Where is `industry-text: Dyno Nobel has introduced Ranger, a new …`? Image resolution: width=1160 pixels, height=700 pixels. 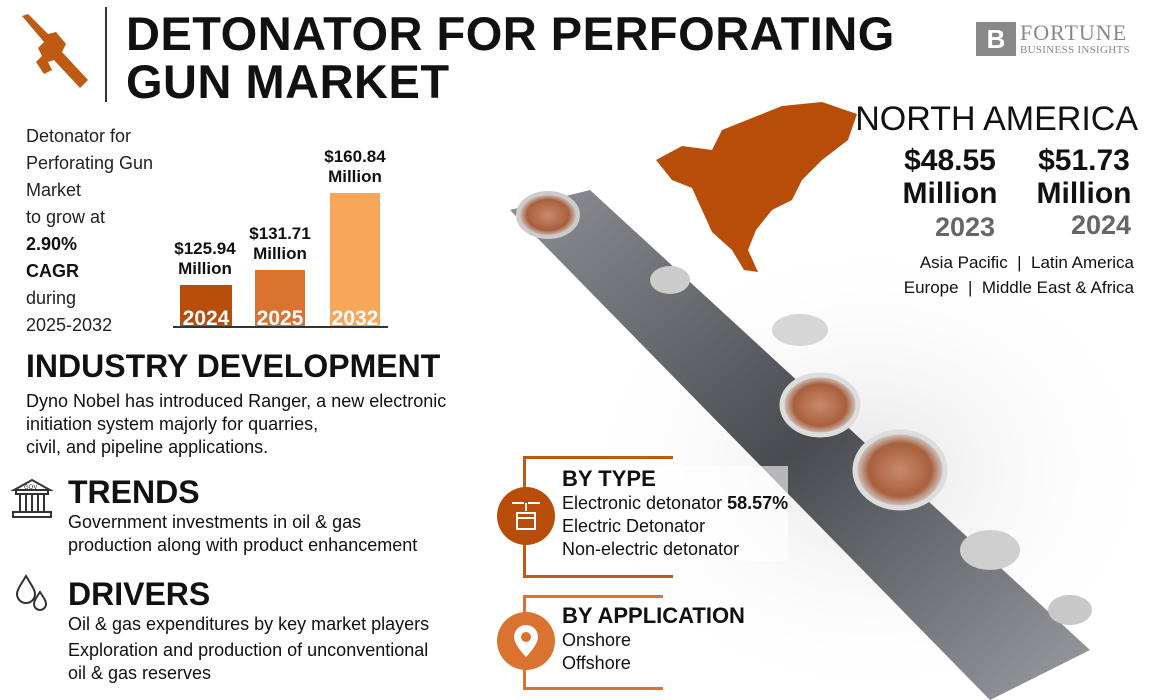
industry-text: Dyno Nobel has introduced Ranger, a new … is located at coordinates (236, 424).